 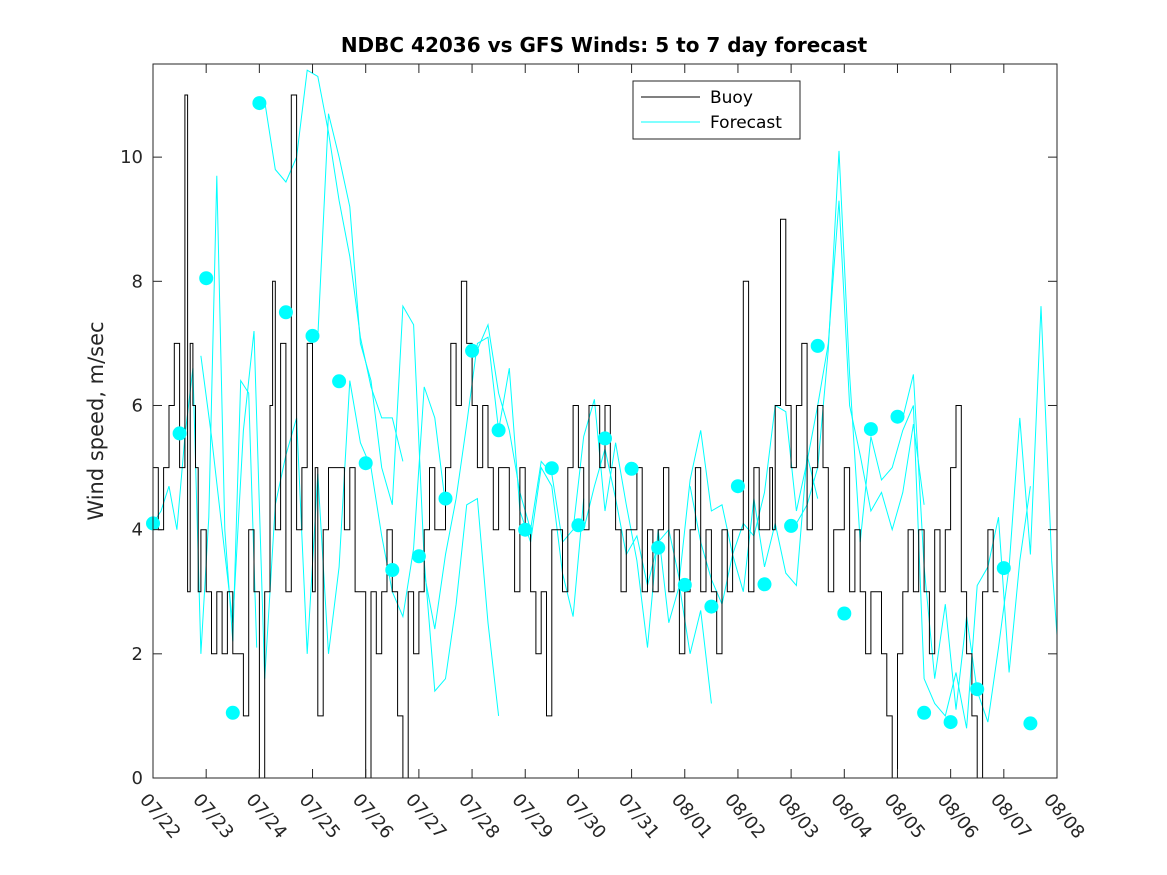 I want to click on y-tick-label: 10, so click(x=131, y=157).